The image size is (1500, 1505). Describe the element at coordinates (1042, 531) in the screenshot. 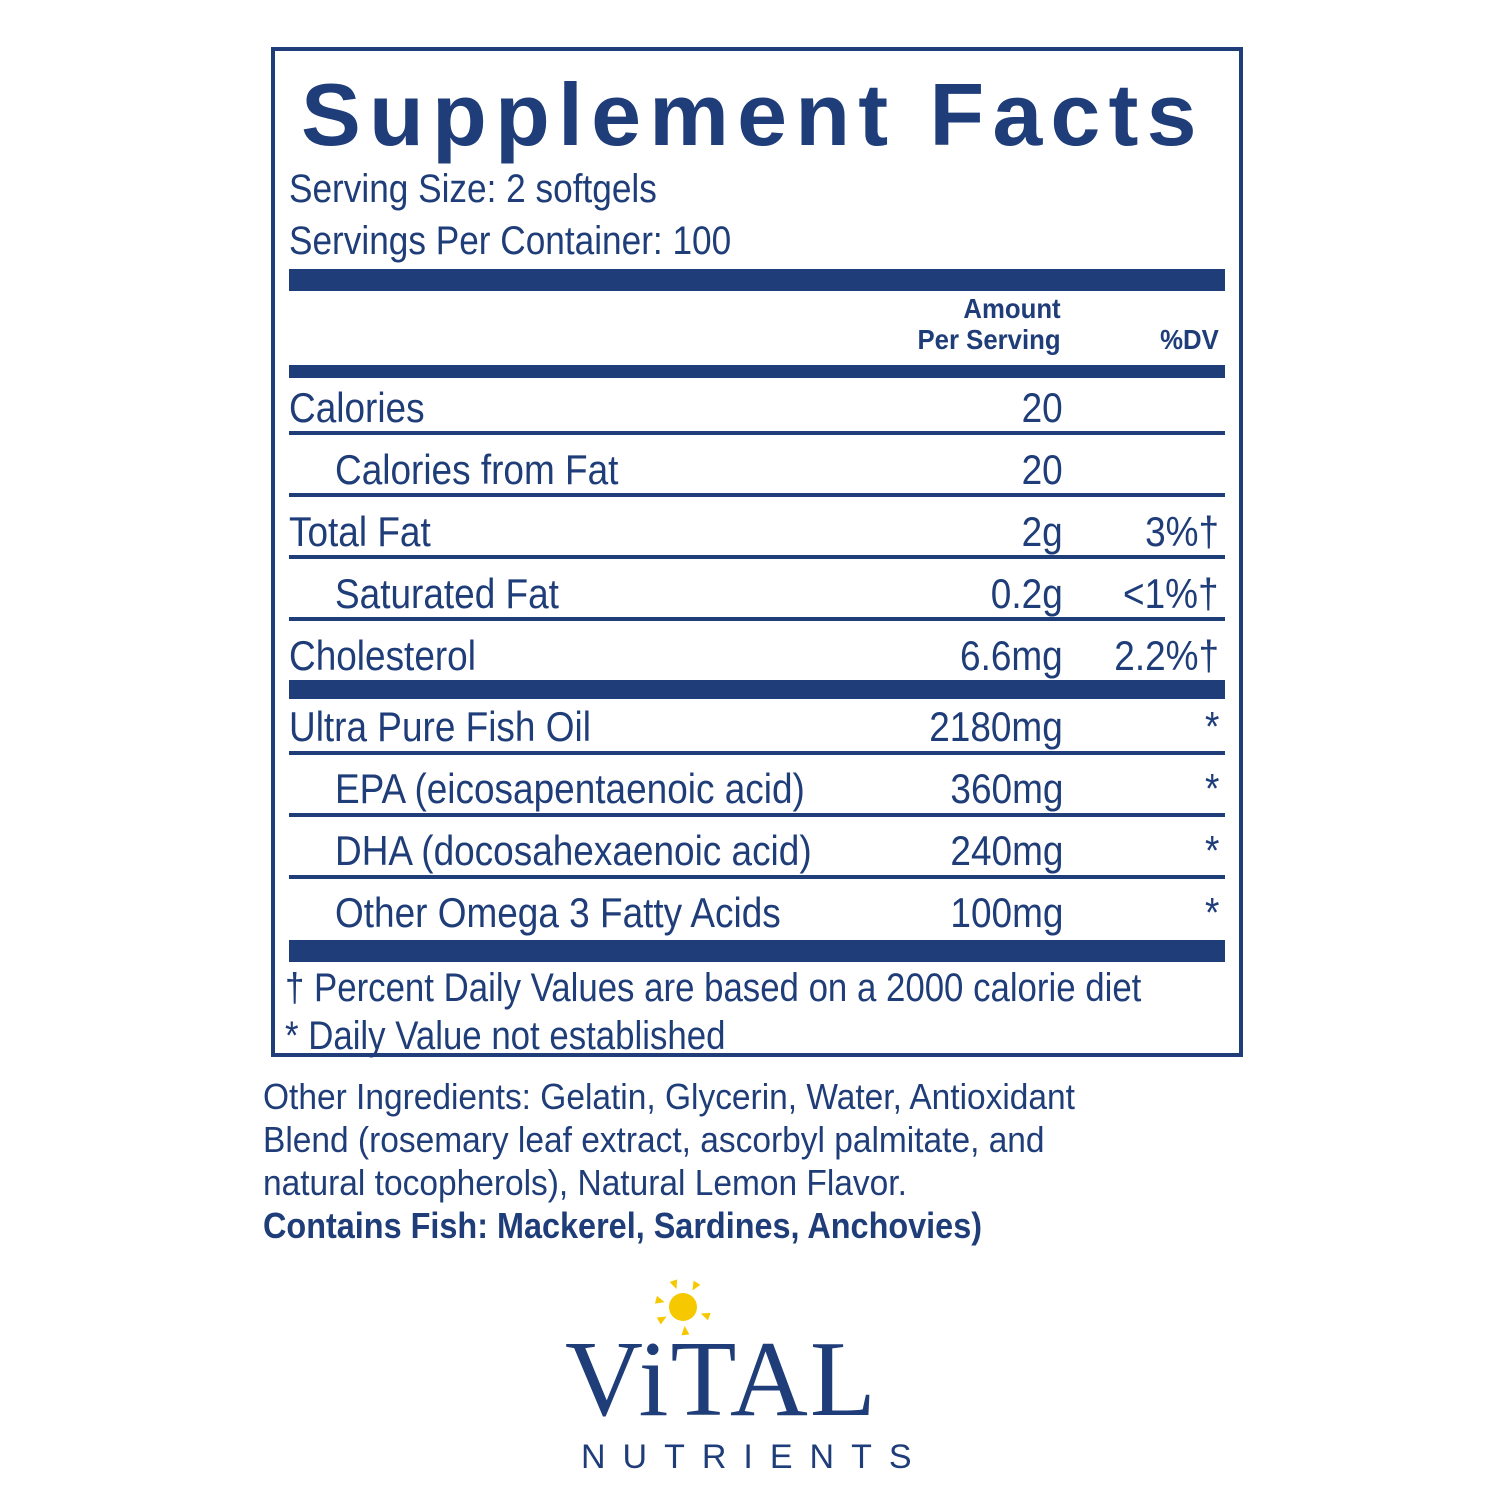

I see `nutrient-amount: 2g` at that location.